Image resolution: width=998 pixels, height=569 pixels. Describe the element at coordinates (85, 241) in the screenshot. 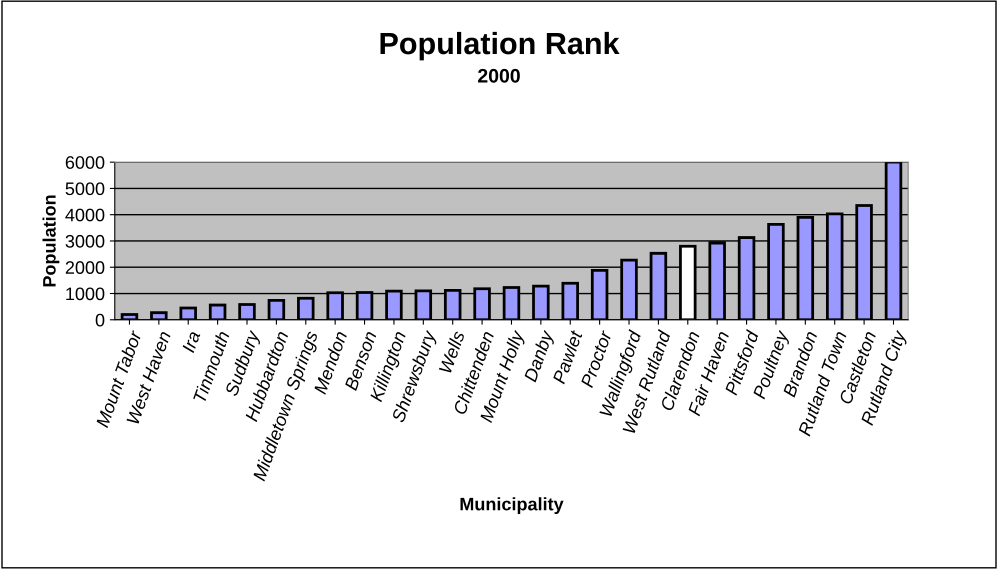

I see `y-tick-label: 3000` at that location.